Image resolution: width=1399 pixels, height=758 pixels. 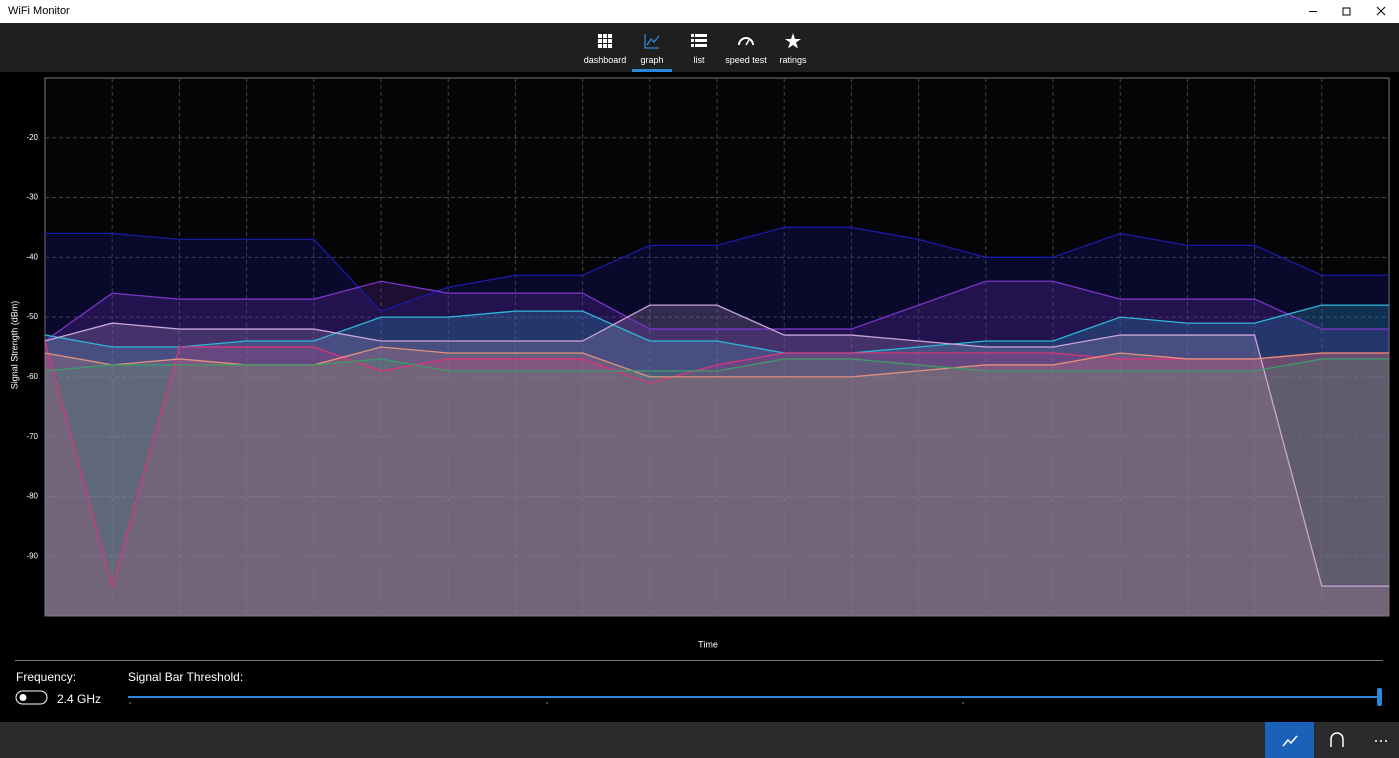 What do you see at coordinates (32, 496) in the screenshot?
I see `y-tick-label: -80` at bounding box center [32, 496].